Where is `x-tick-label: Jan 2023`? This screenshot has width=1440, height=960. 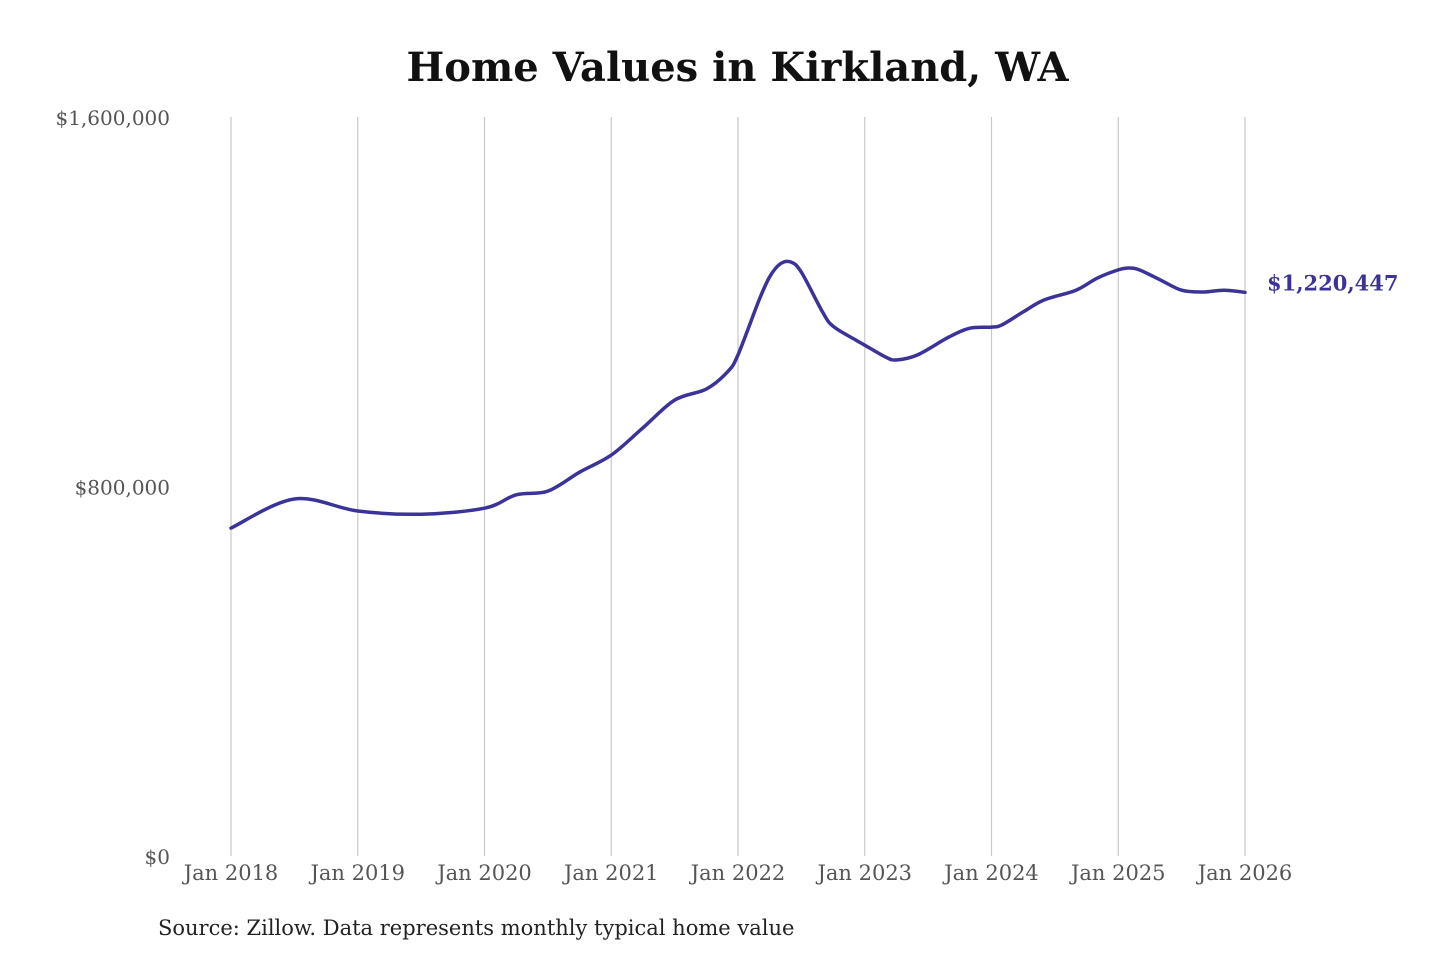
x-tick-label: Jan 2023 is located at coordinates (863, 873).